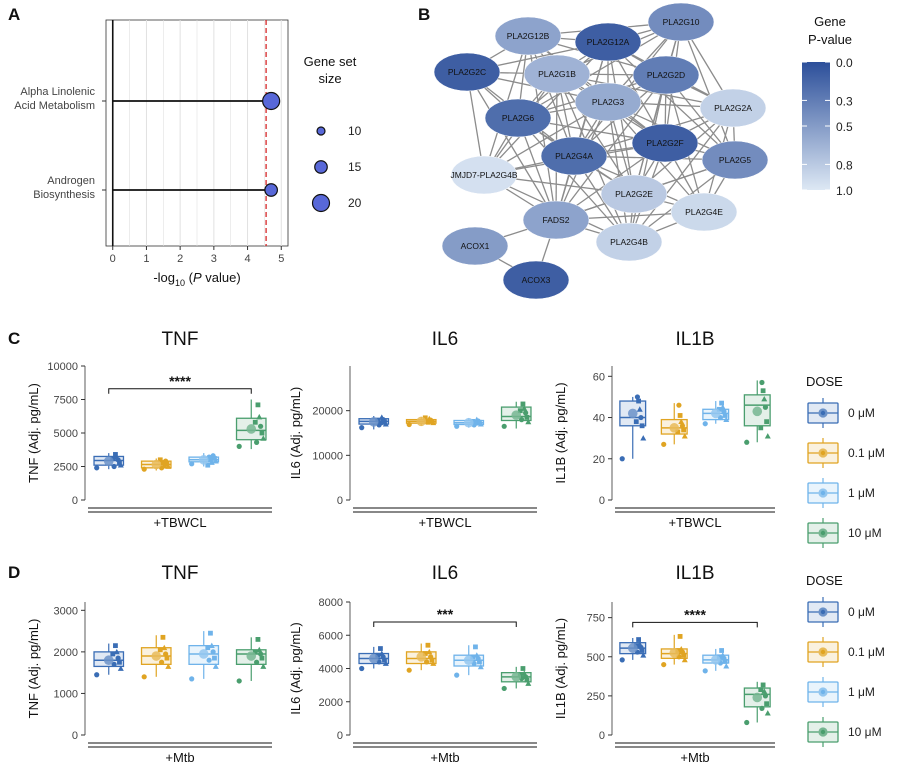  Describe the element at coordinates (556, 220) in the screenshot. I see `network-node-label: FADS2` at that location.